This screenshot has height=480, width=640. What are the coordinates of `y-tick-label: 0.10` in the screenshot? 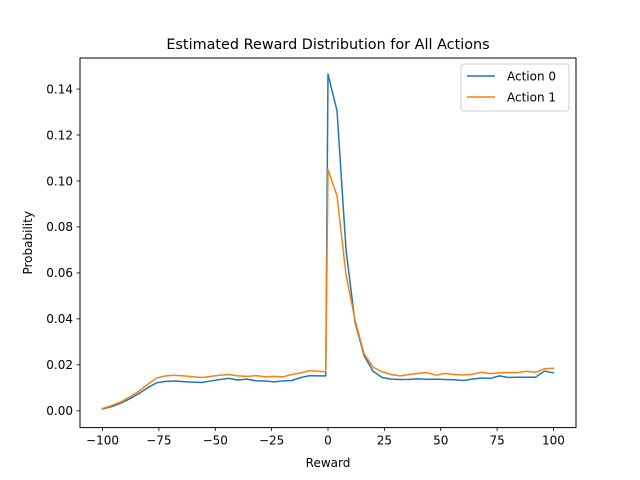 It's located at (59, 181).